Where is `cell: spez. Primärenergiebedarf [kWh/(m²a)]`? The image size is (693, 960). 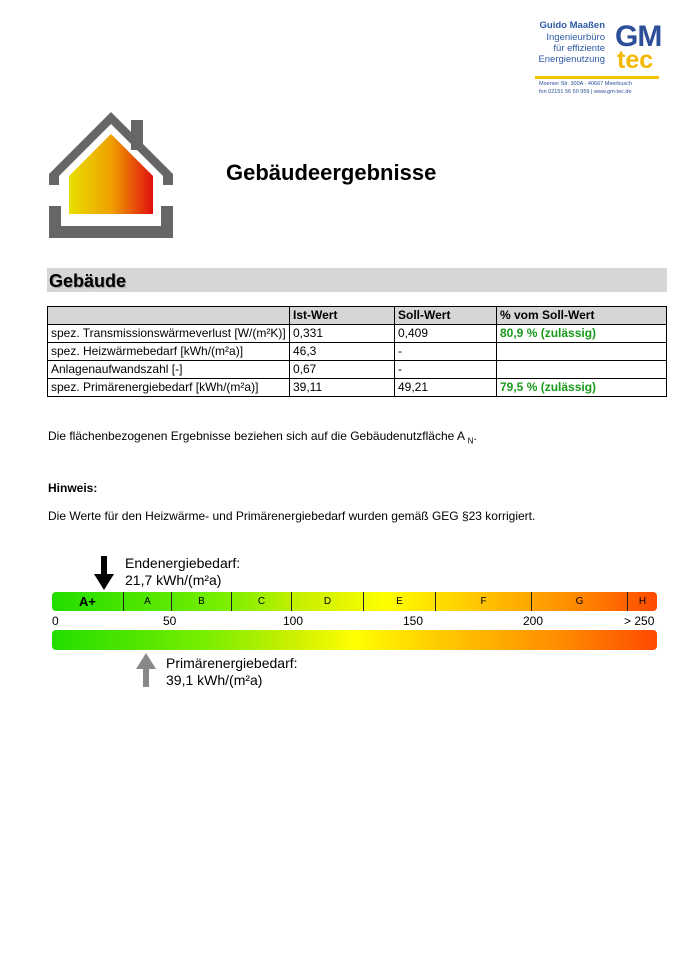 cell: spez. Primärenergiebedarf [kWh/(m²a)] is located at coordinates (168, 387).